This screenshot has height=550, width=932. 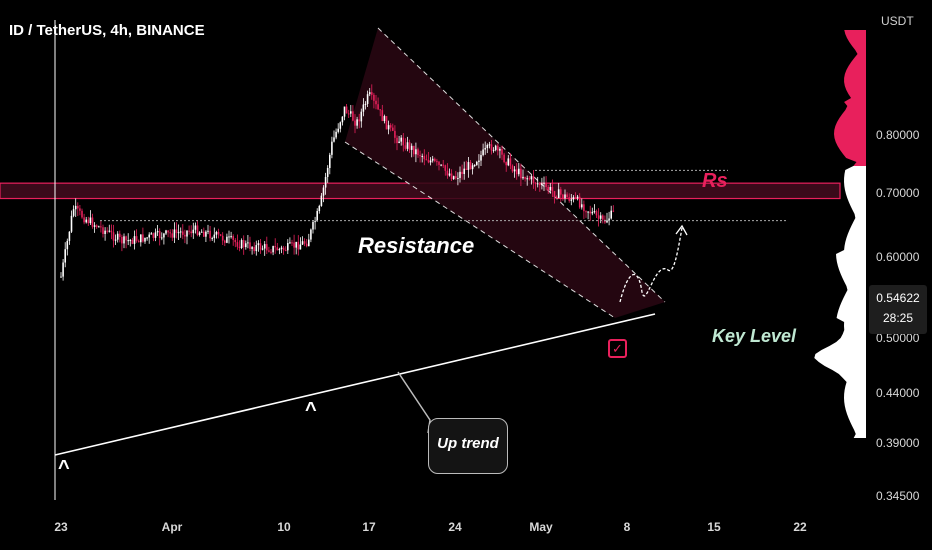 What do you see at coordinates (754, 336) in the screenshot?
I see `key-level-label: Key Level` at bounding box center [754, 336].